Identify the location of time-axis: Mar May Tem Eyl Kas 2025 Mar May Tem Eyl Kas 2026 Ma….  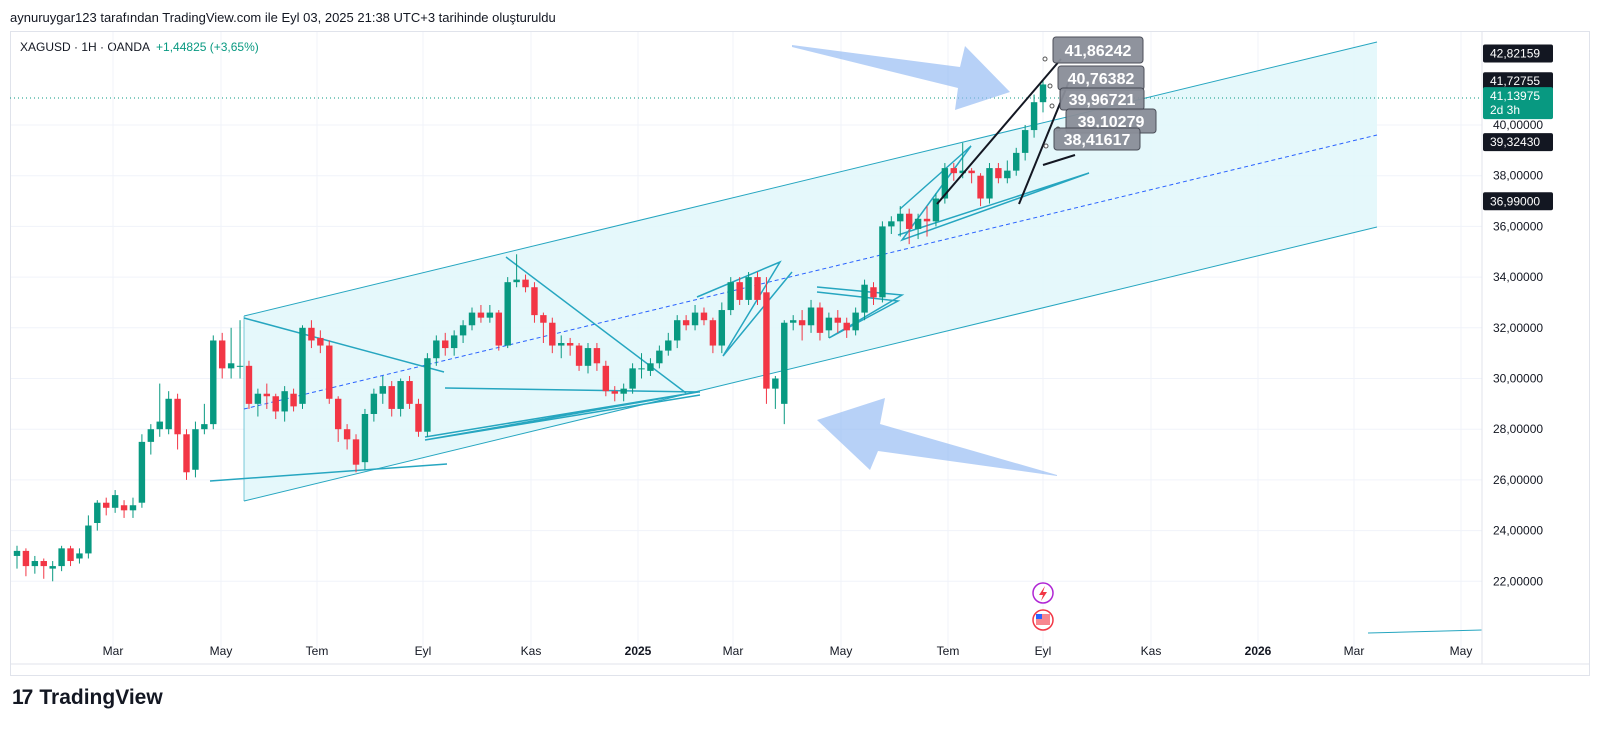
(800, 654).